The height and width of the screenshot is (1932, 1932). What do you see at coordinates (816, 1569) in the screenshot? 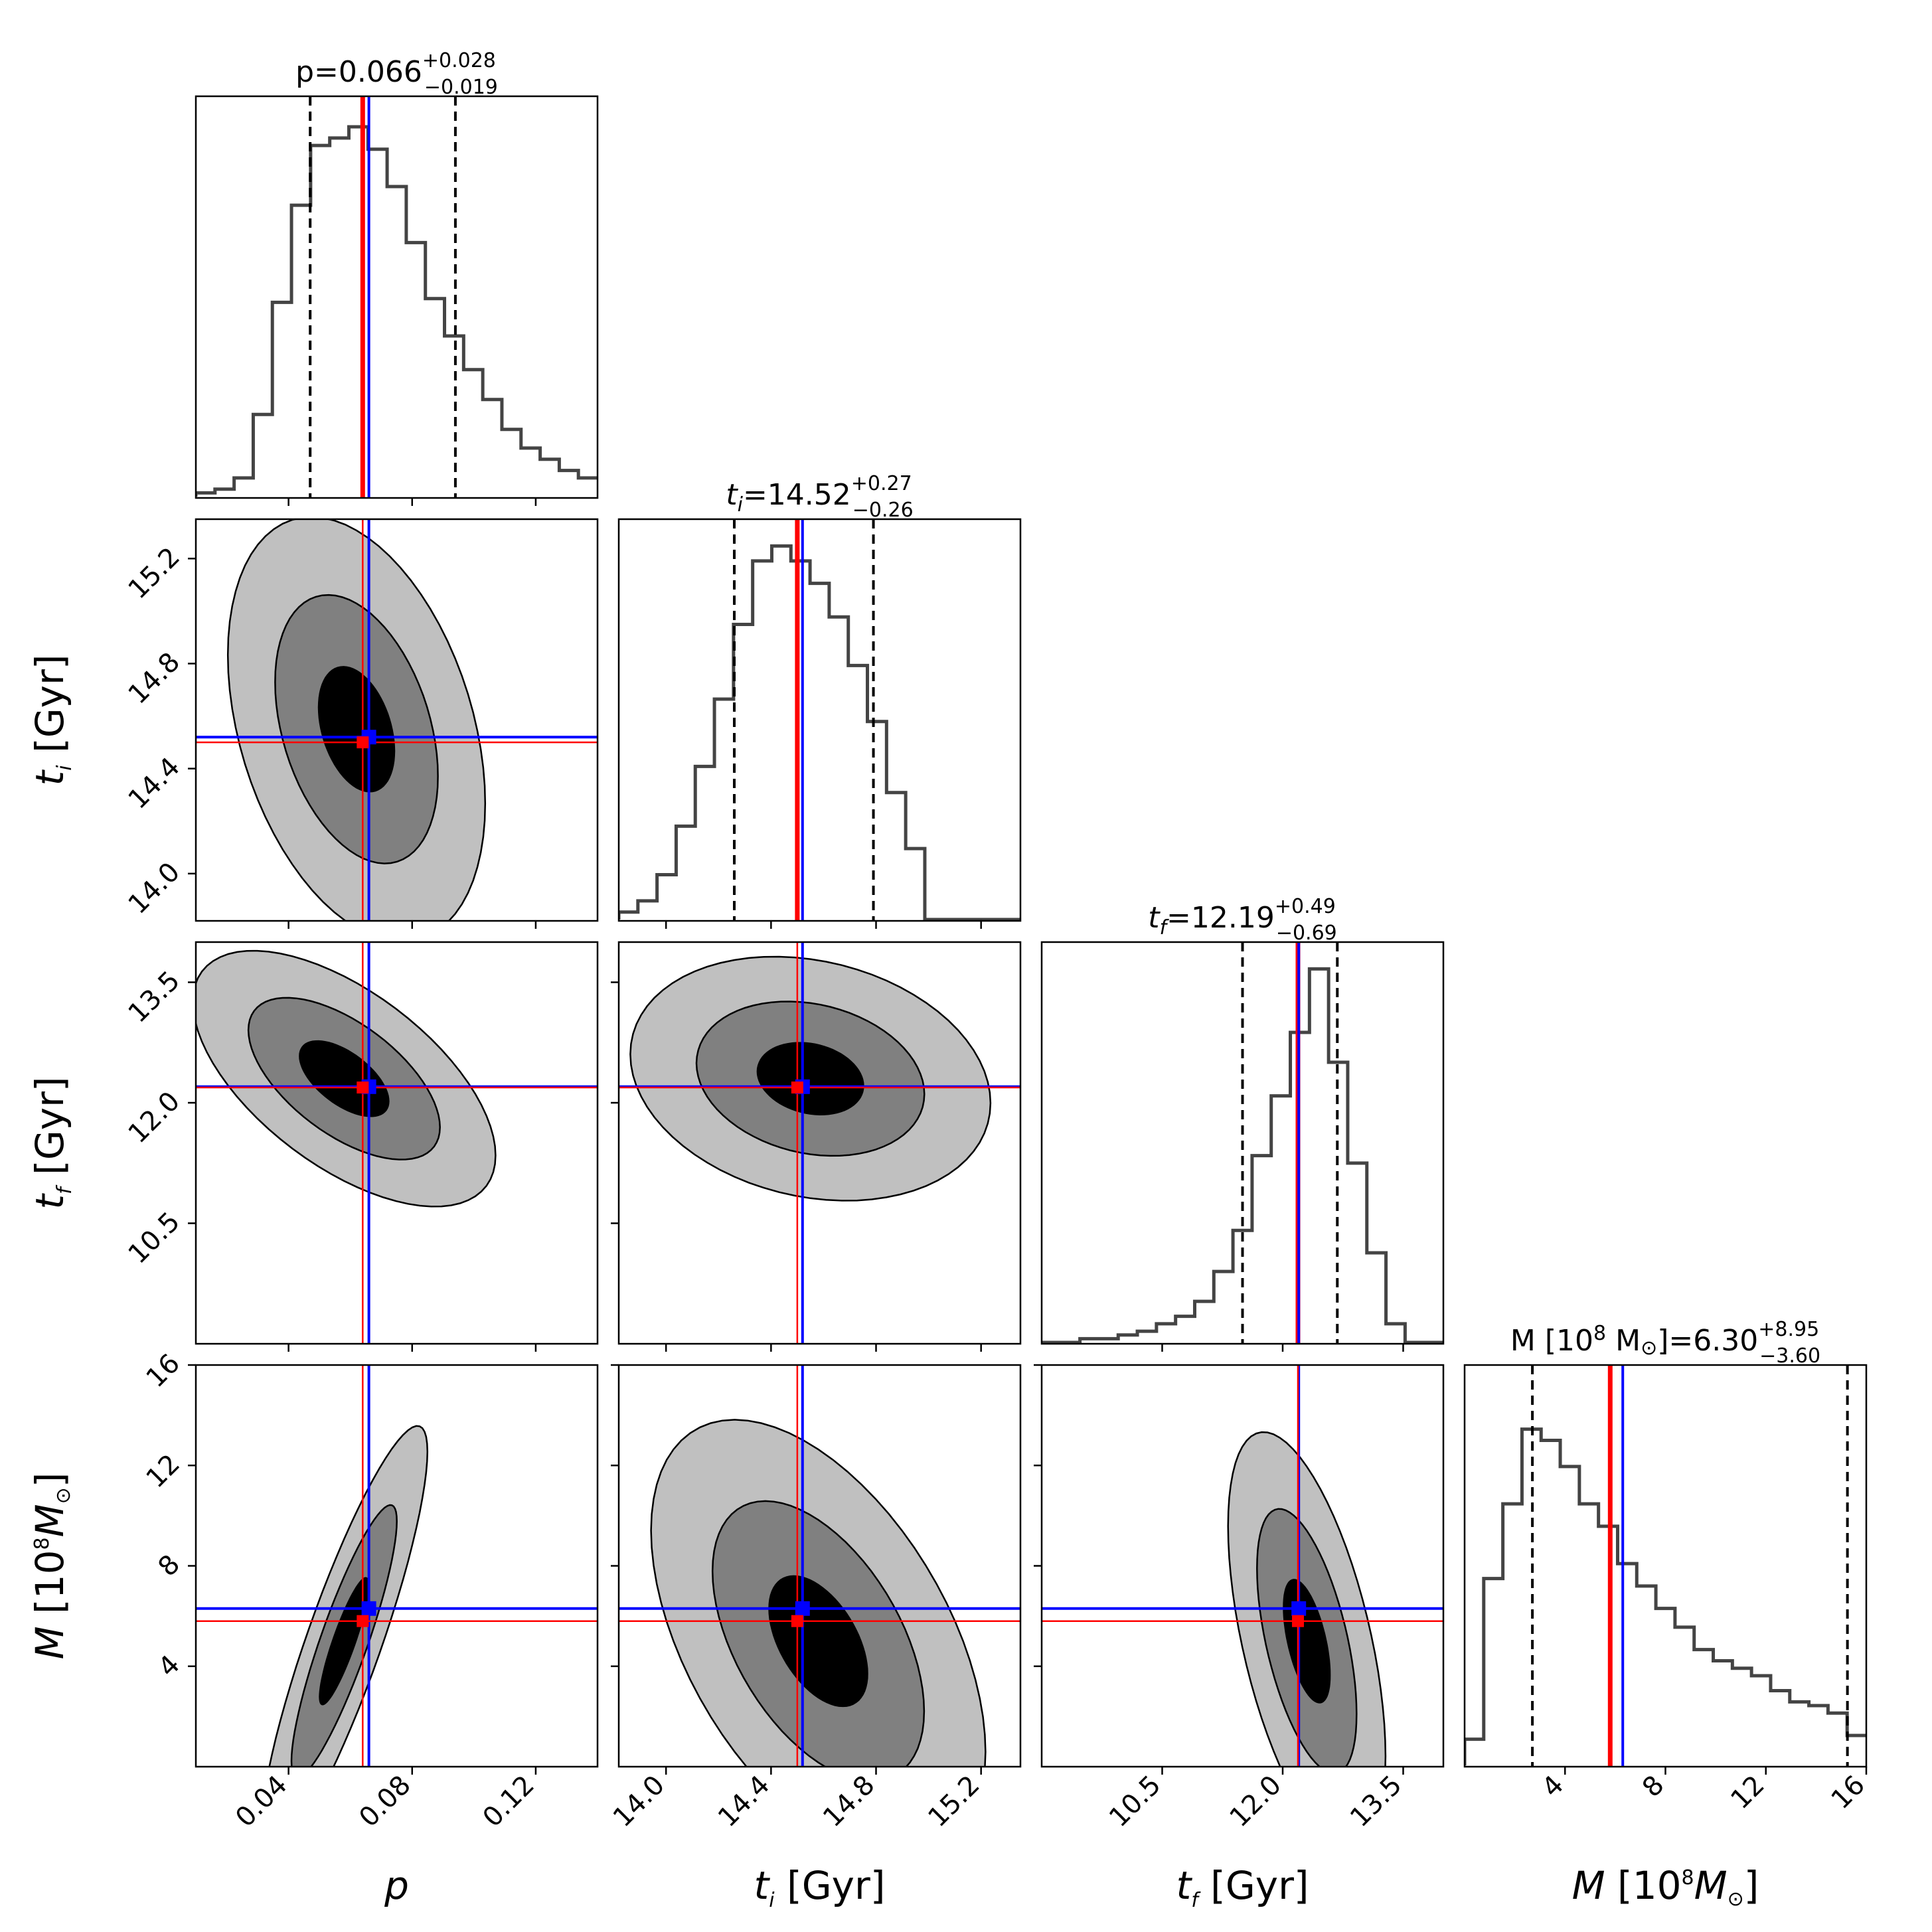
I see `contour-panel-t_i-M` at bounding box center [816, 1569].